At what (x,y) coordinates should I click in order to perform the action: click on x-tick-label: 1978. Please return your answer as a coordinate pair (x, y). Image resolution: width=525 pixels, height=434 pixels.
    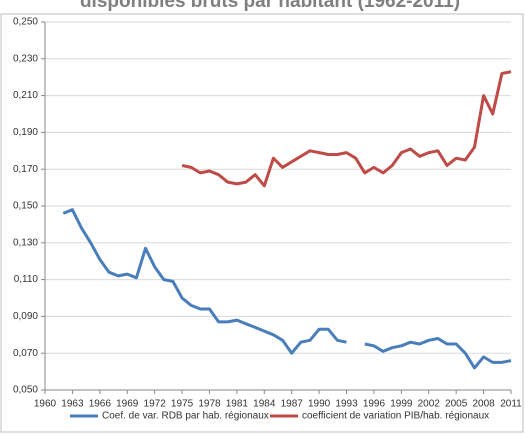
    Looking at the image, I should click on (209, 404).